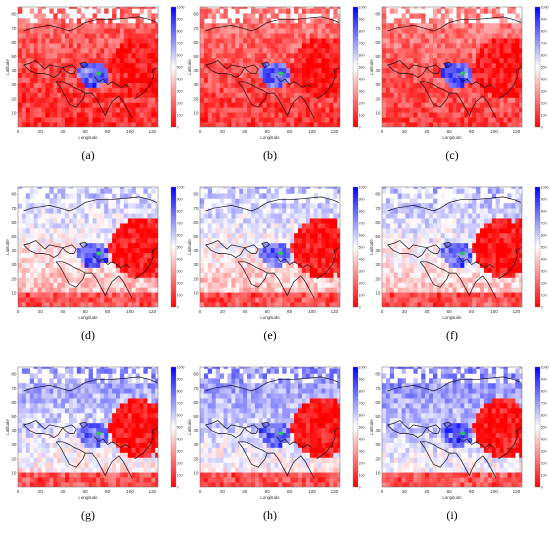 This screenshot has height=533, width=550. I want to click on y-tick-label: 10, so click(378, 292).